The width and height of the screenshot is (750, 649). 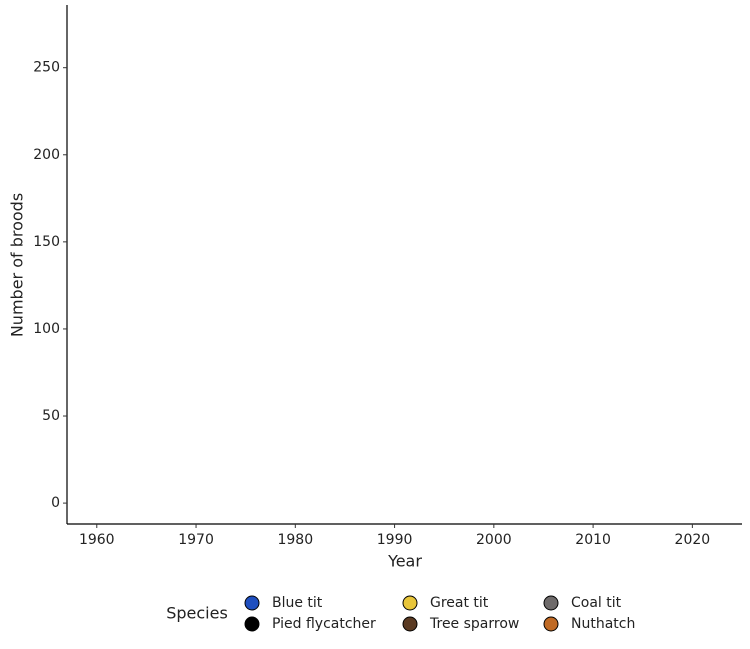 What do you see at coordinates (17, 265) in the screenshot?
I see `y-axis-label: Number of broods` at bounding box center [17, 265].